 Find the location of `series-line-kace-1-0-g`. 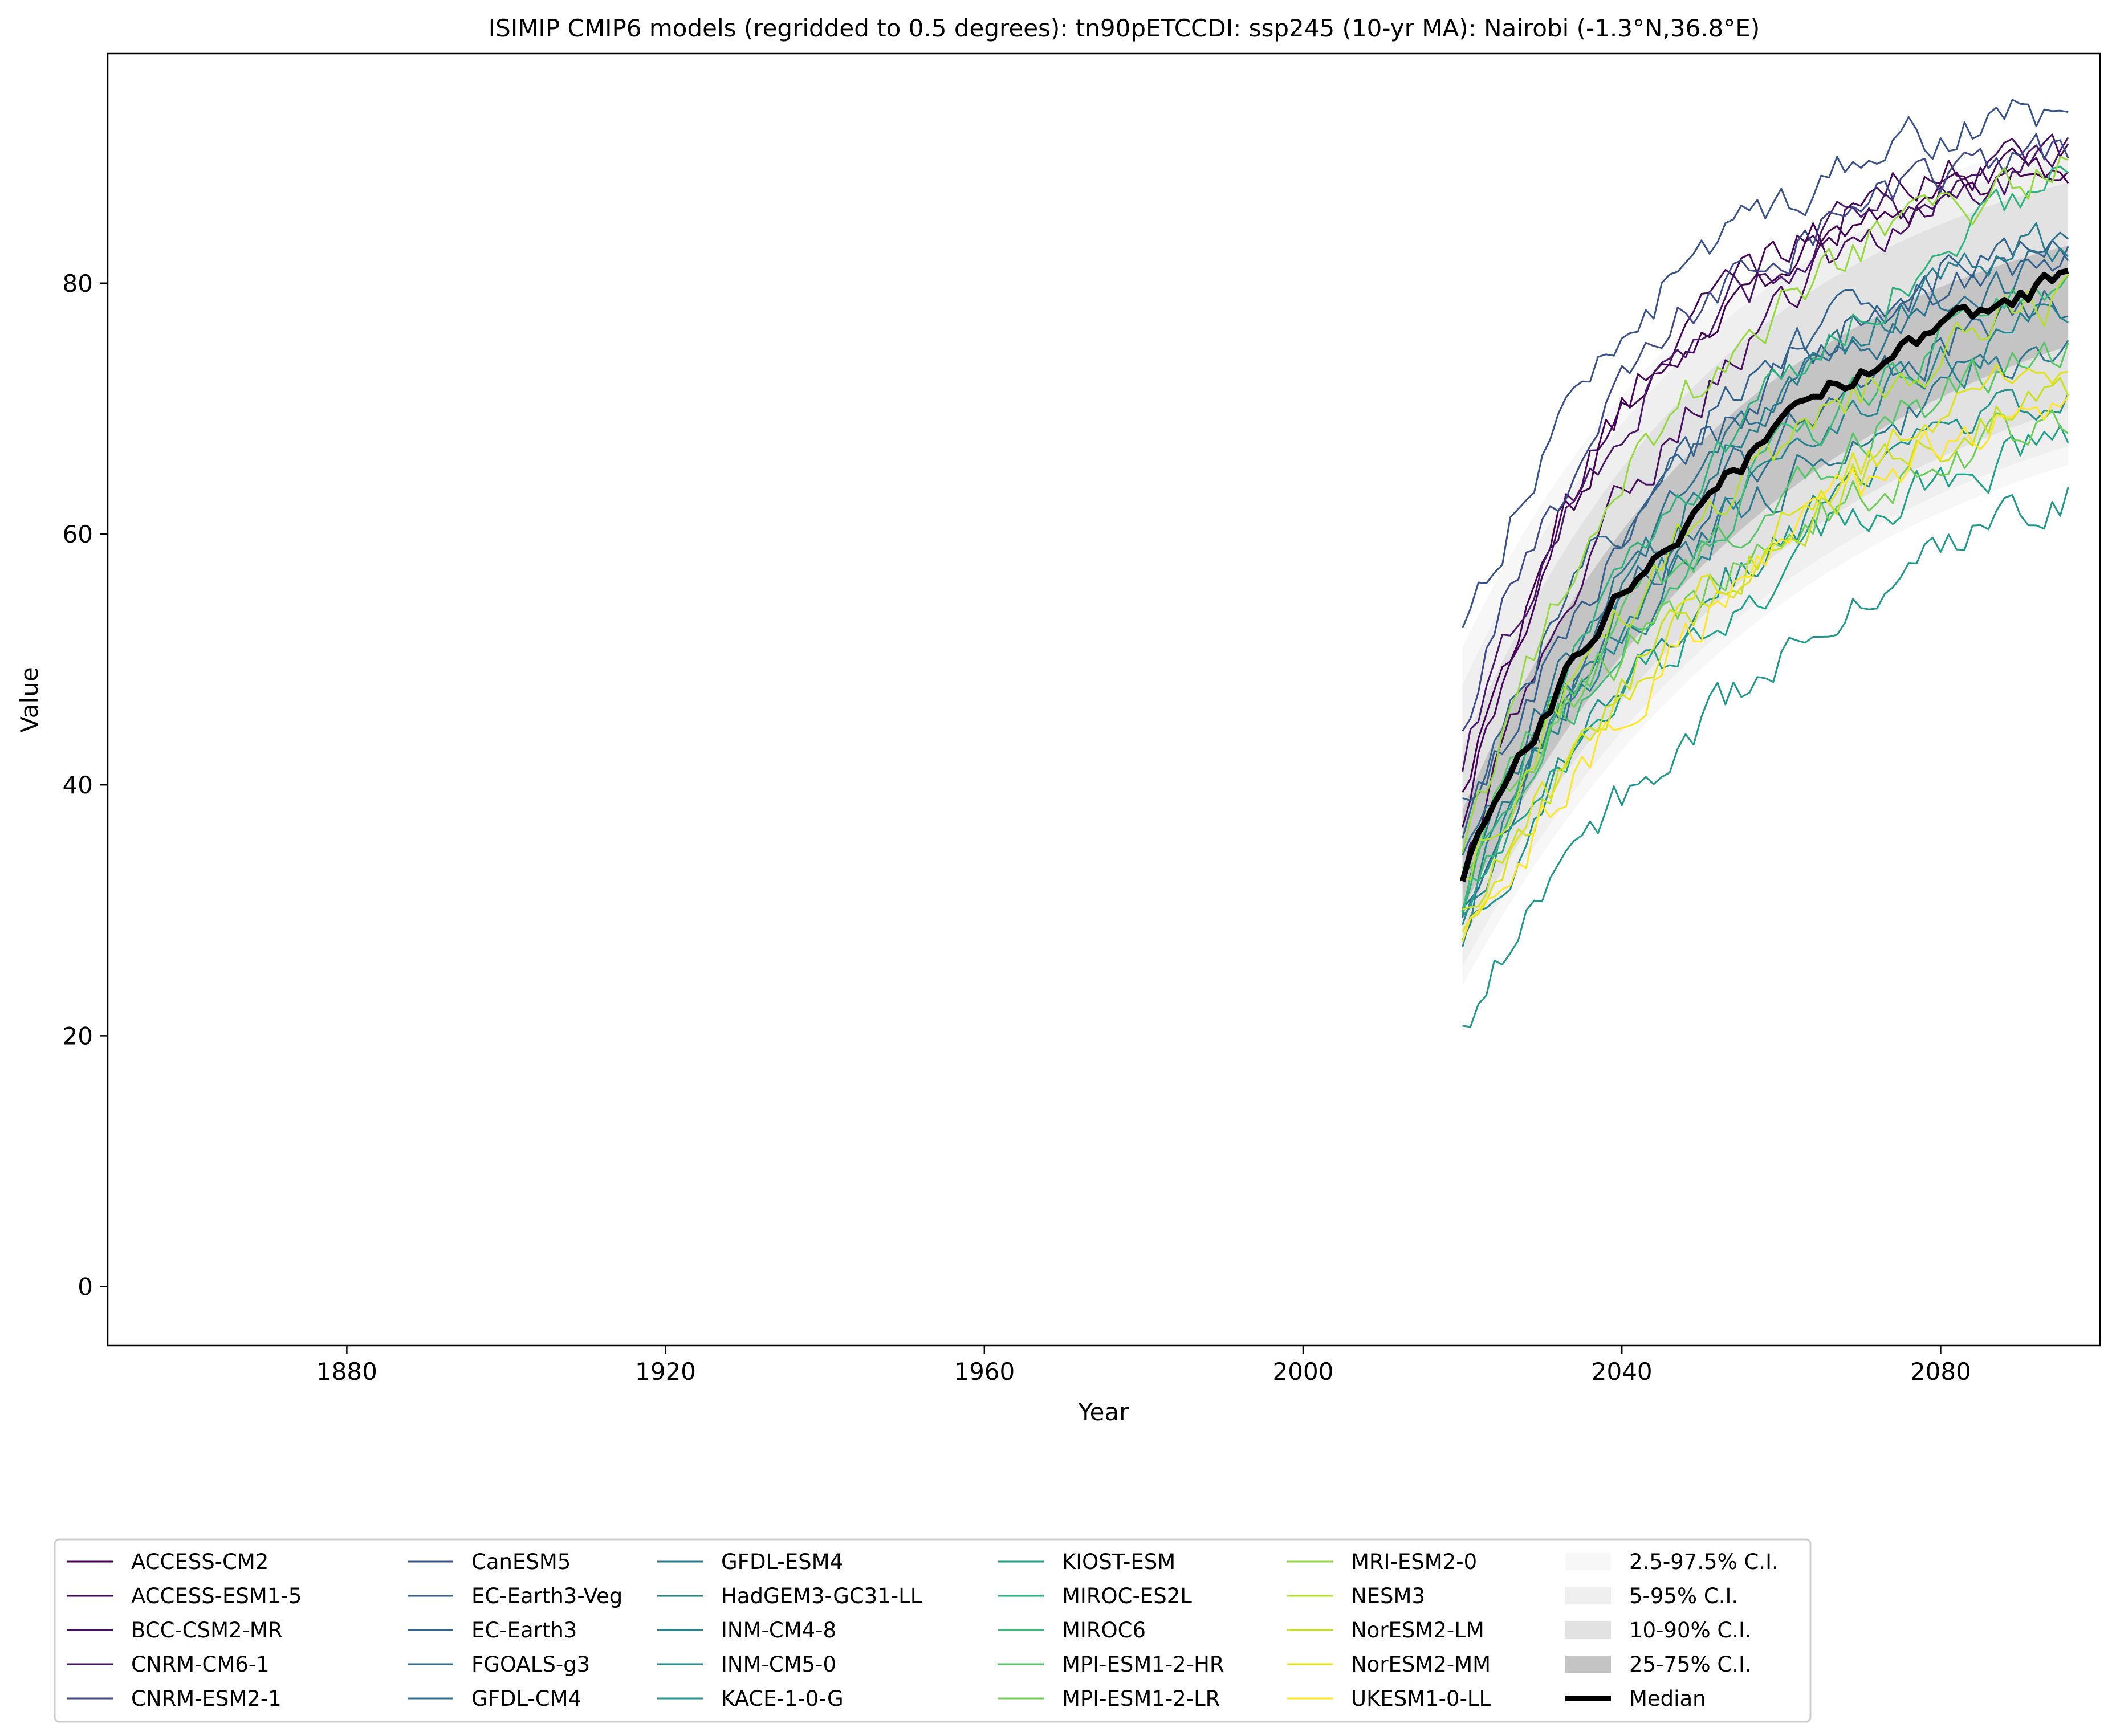

series-line-kace-1-0-g is located at coordinates (1765, 758).